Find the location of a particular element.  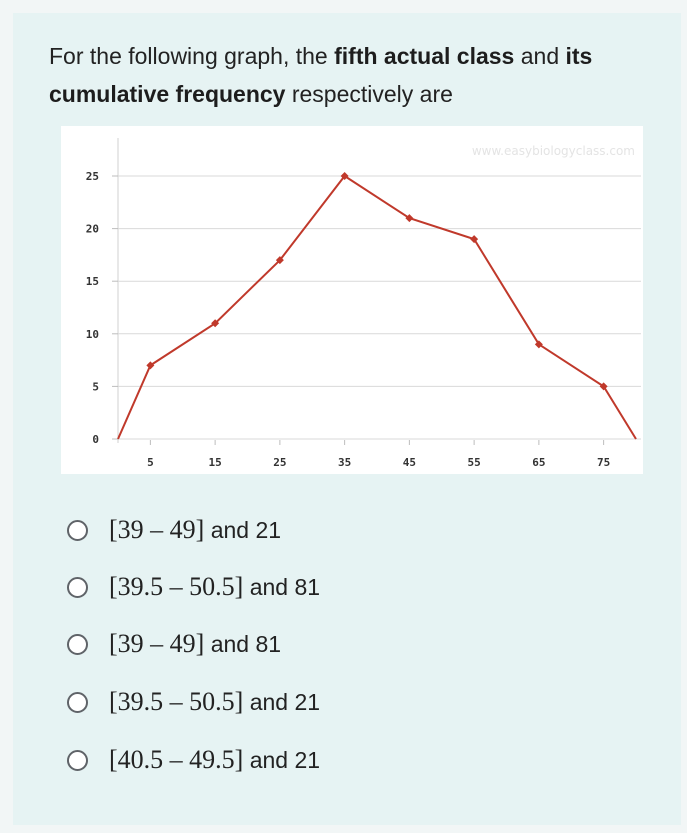

option-label: [39.5 – 50.5] and 21 is located at coordinates (214, 702).